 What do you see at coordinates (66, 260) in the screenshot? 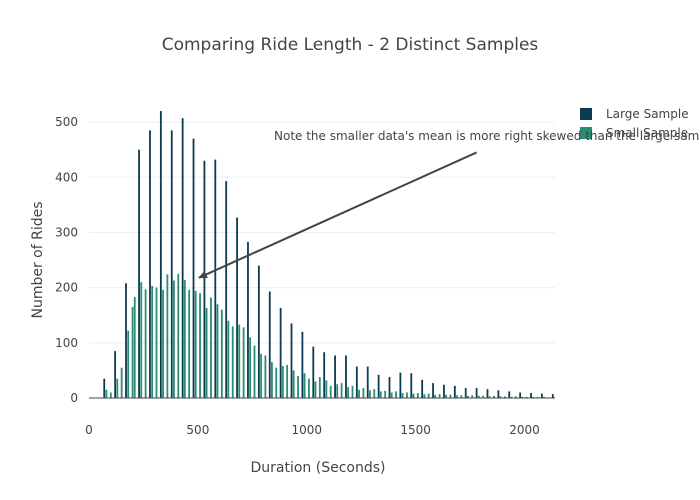
I see `y-axis-ticks: 0 100 200 300 400 500` at bounding box center [66, 260].